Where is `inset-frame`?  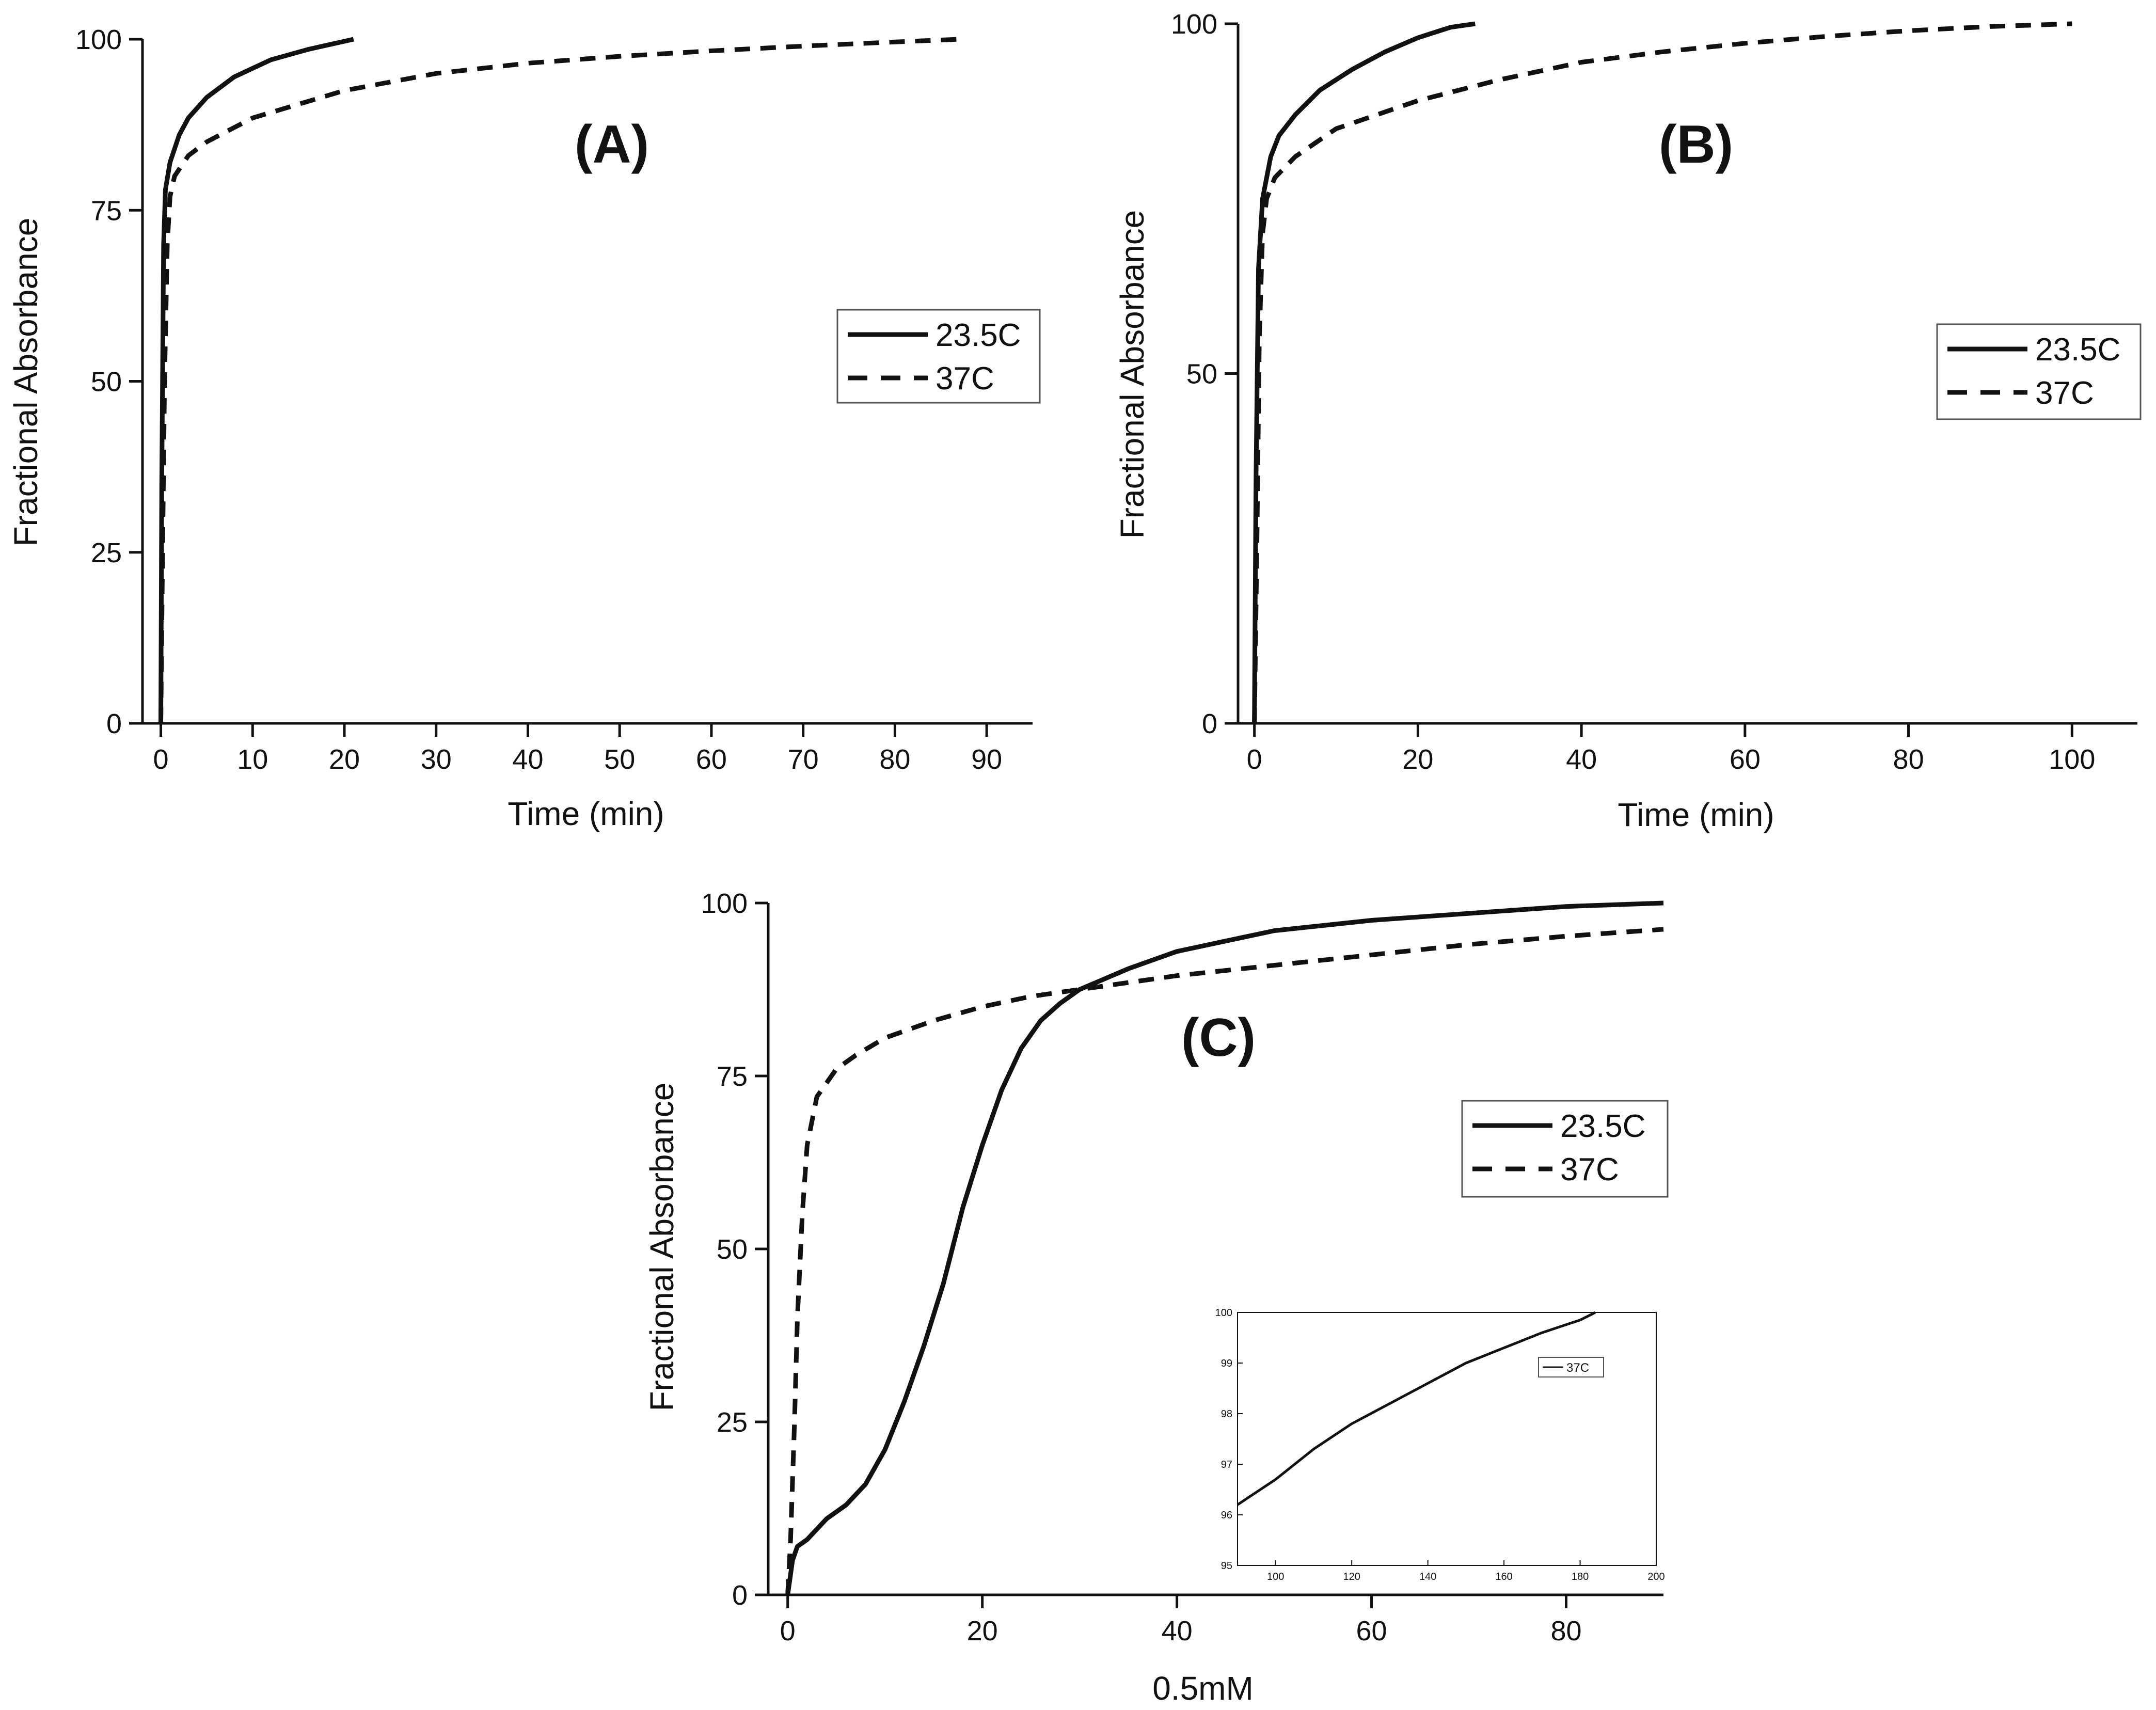
inset-frame is located at coordinates (1447, 1439).